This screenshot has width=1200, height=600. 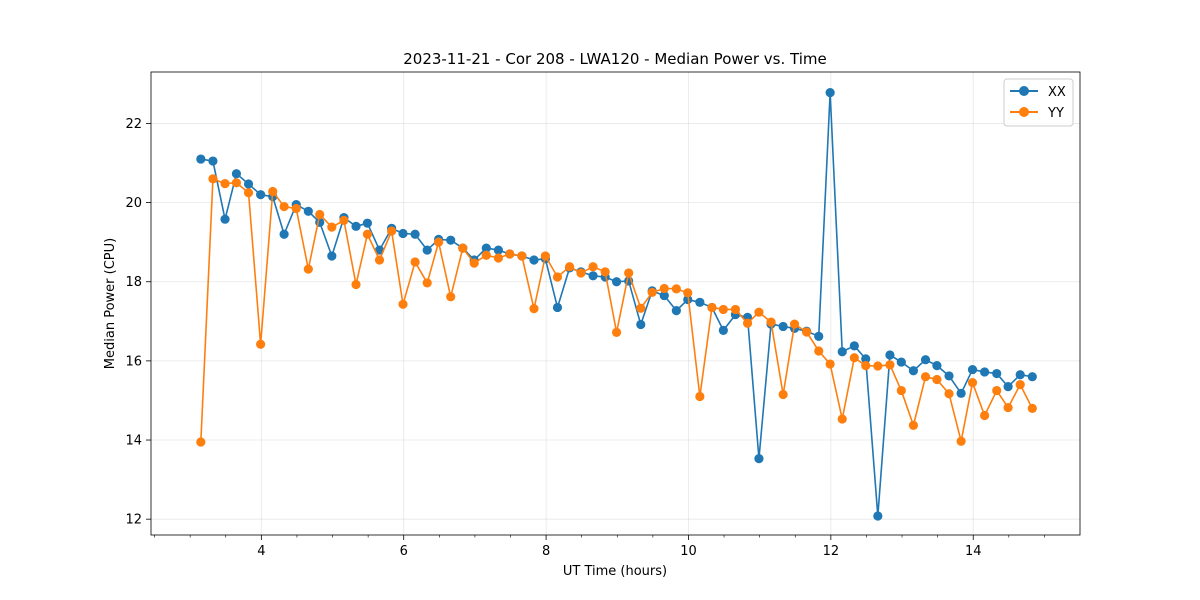 What do you see at coordinates (831, 551) in the screenshot?
I see `x-tick-label: 12` at bounding box center [831, 551].